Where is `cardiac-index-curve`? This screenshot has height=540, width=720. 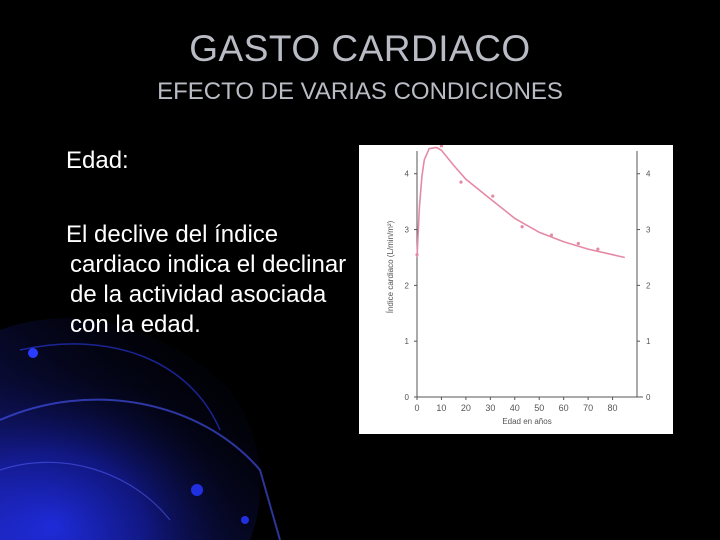 cardiac-index-curve is located at coordinates (520, 202).